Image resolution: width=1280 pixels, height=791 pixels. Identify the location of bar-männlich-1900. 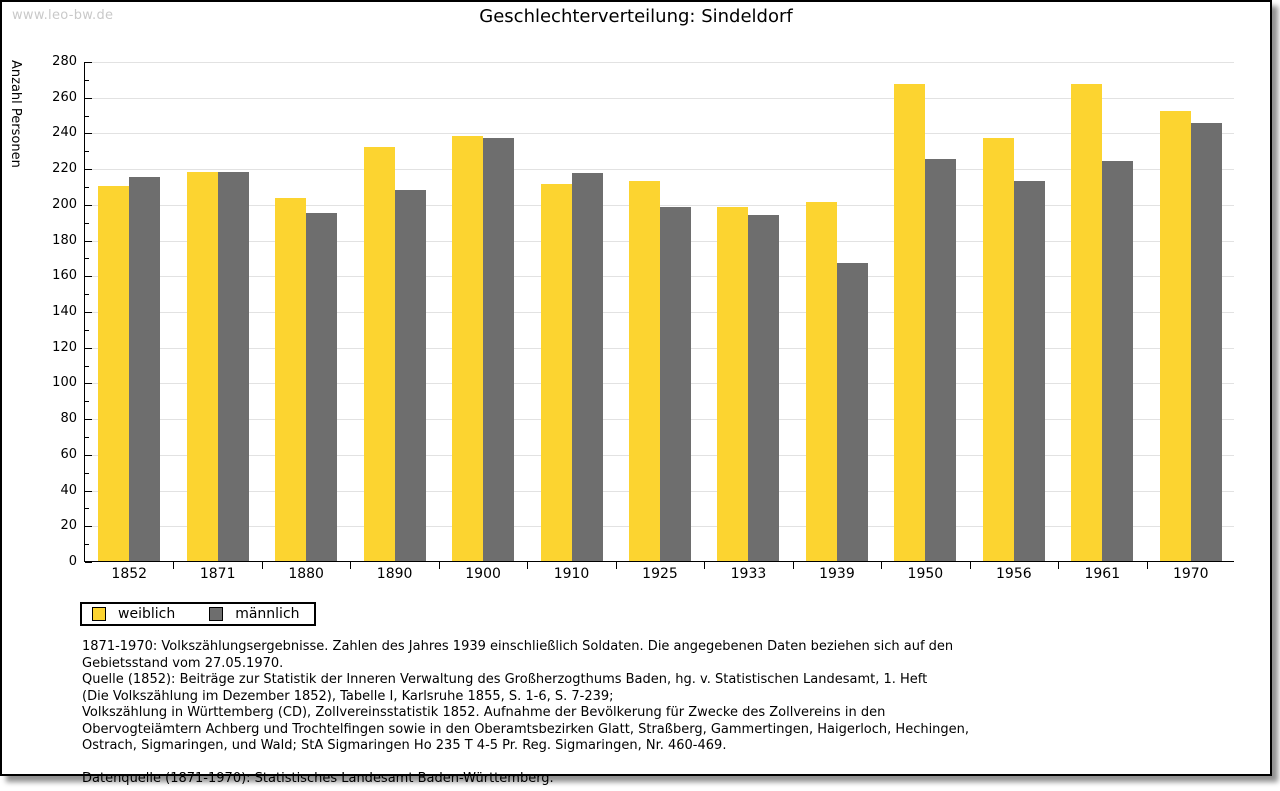
(498, 349).